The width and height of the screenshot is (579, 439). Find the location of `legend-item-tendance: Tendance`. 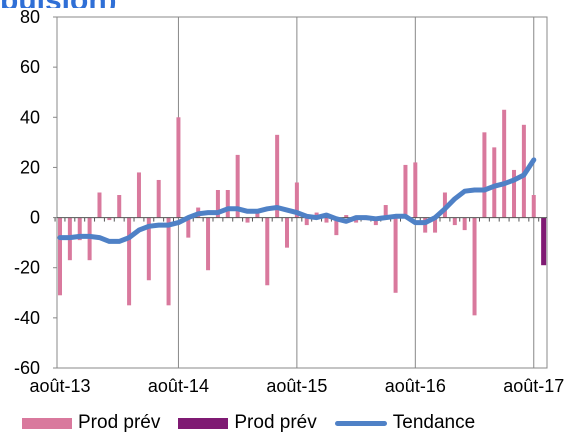

legend-item-tendance: Tendance is located at coordinates (405, 423).